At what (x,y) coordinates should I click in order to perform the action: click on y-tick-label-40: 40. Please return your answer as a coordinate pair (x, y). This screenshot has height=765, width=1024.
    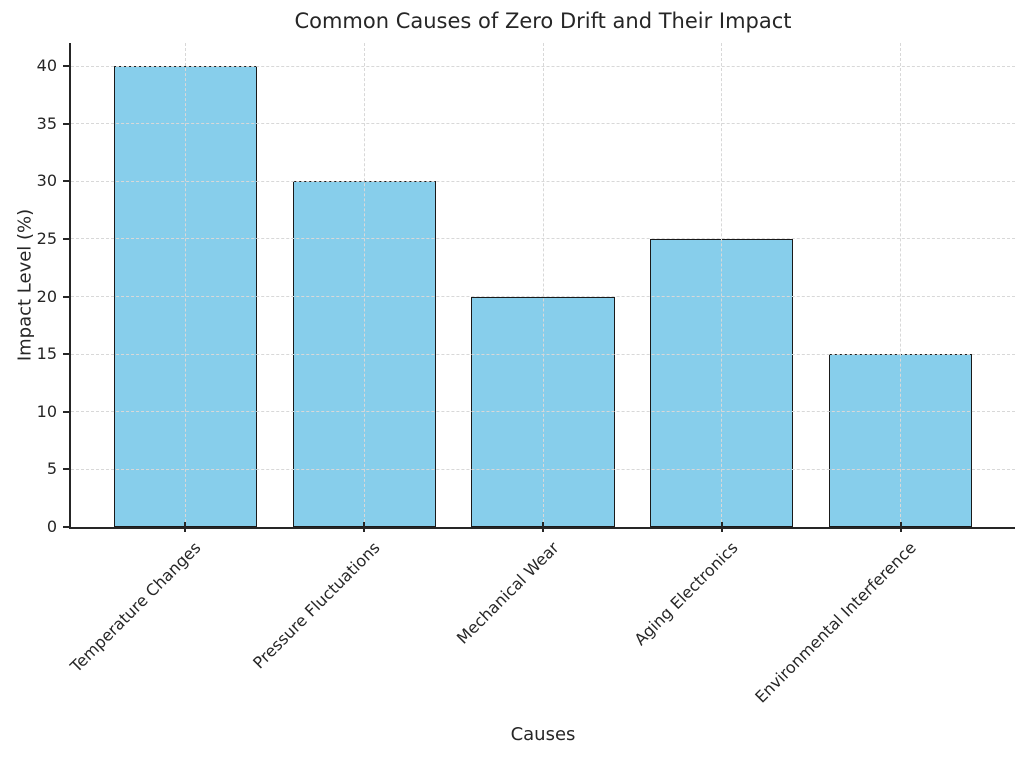
    Looking at the image, I should click on (46, 66).